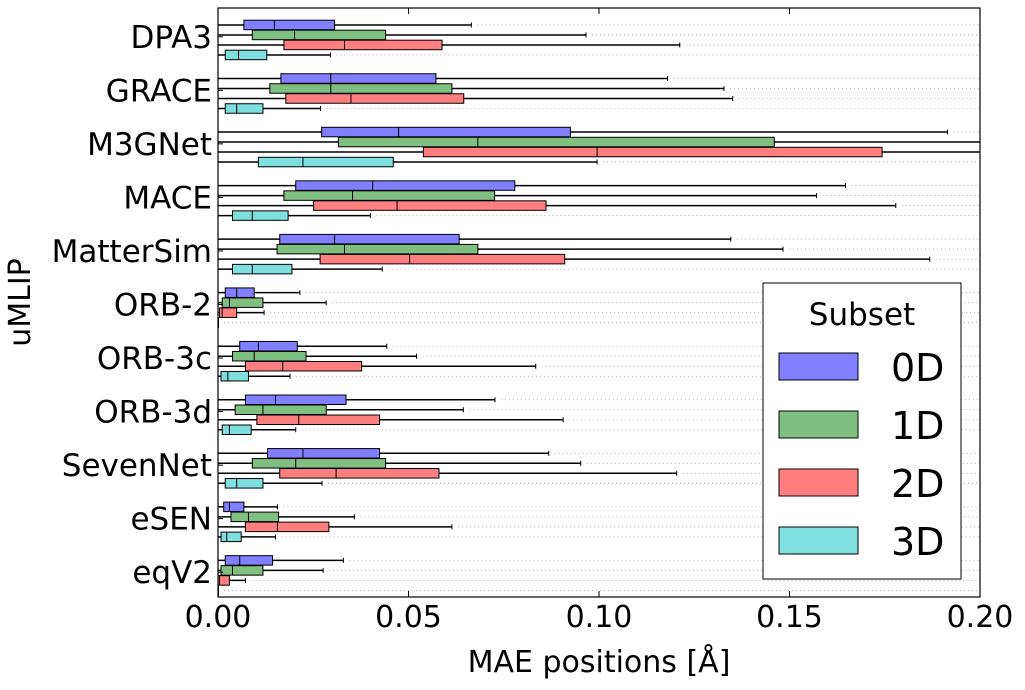 This screenshot has width=1025, height=690. What do you see at coordinates (132, 252) in the screenshot?
I see `y-tick-label-mattersim: MatterSim` at bounding box center [132, 252].